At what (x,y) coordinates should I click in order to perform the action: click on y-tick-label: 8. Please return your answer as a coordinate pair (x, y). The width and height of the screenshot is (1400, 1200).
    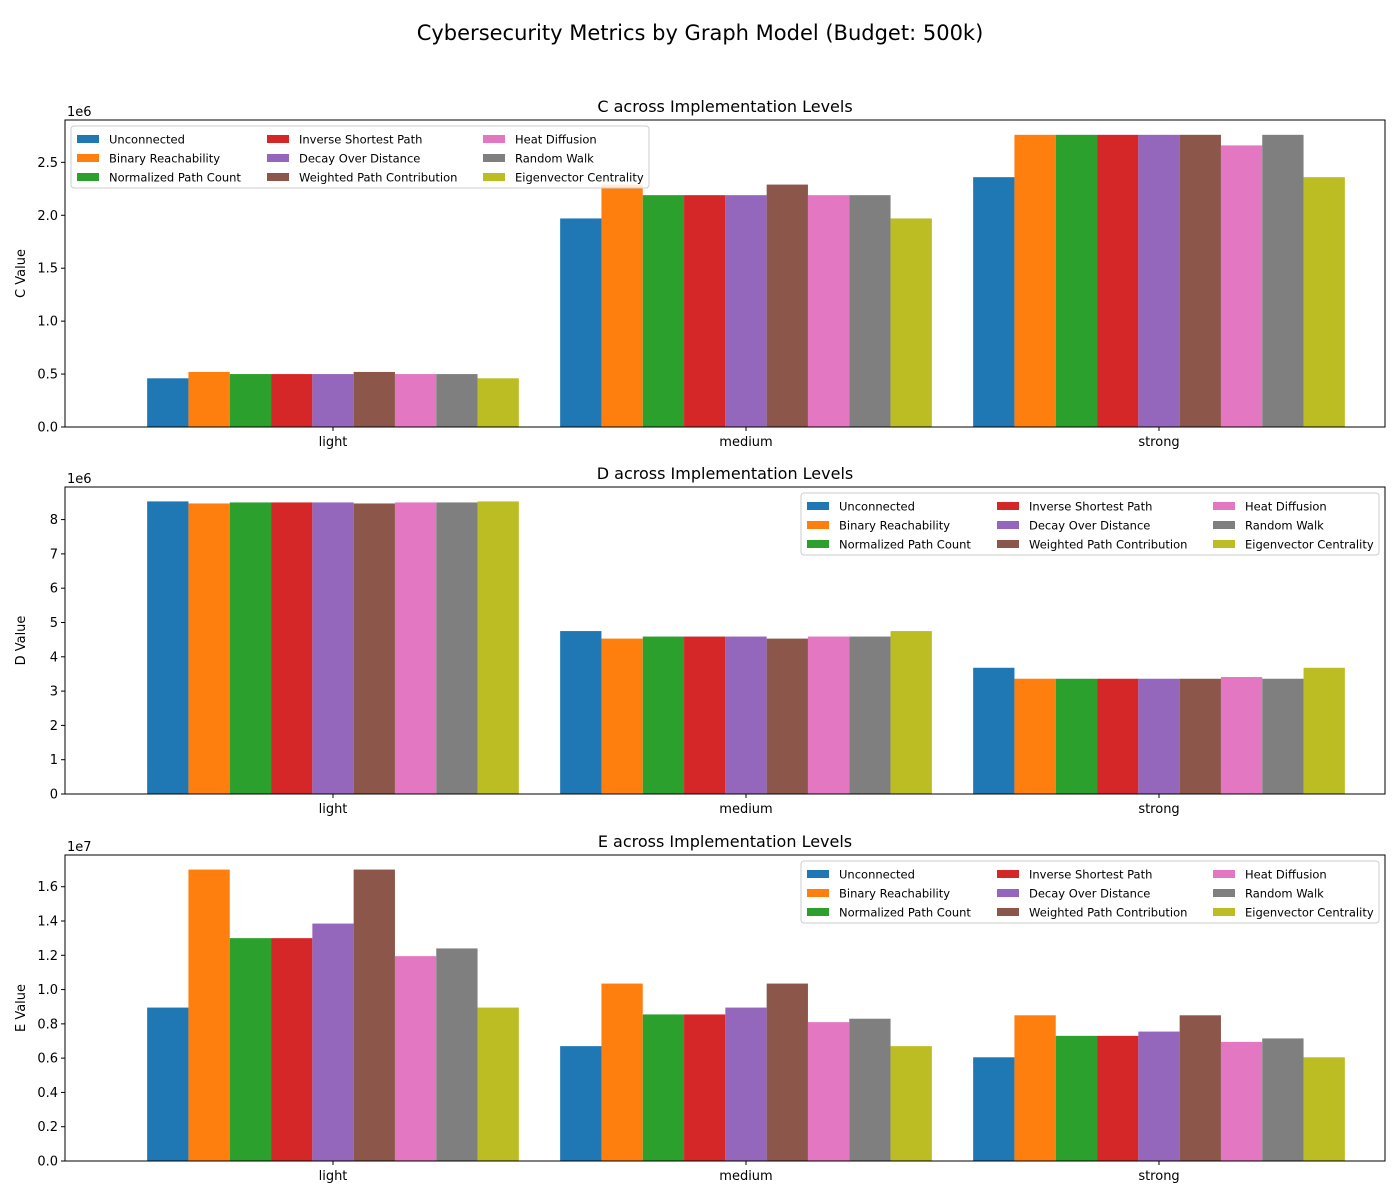
    Looking at the image, I should click on (54, 520).